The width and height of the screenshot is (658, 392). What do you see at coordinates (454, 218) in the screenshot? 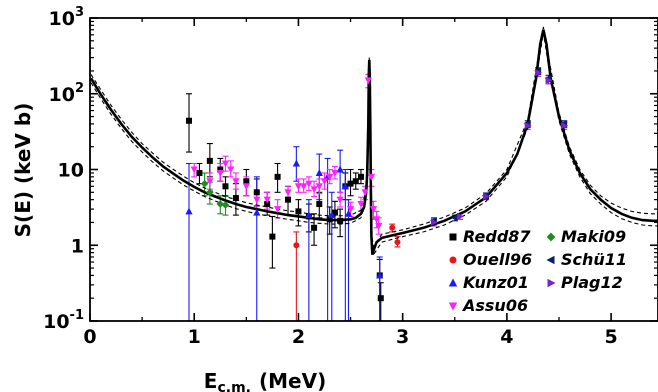
I see `point-schü11` at bounding box center [454, 218].